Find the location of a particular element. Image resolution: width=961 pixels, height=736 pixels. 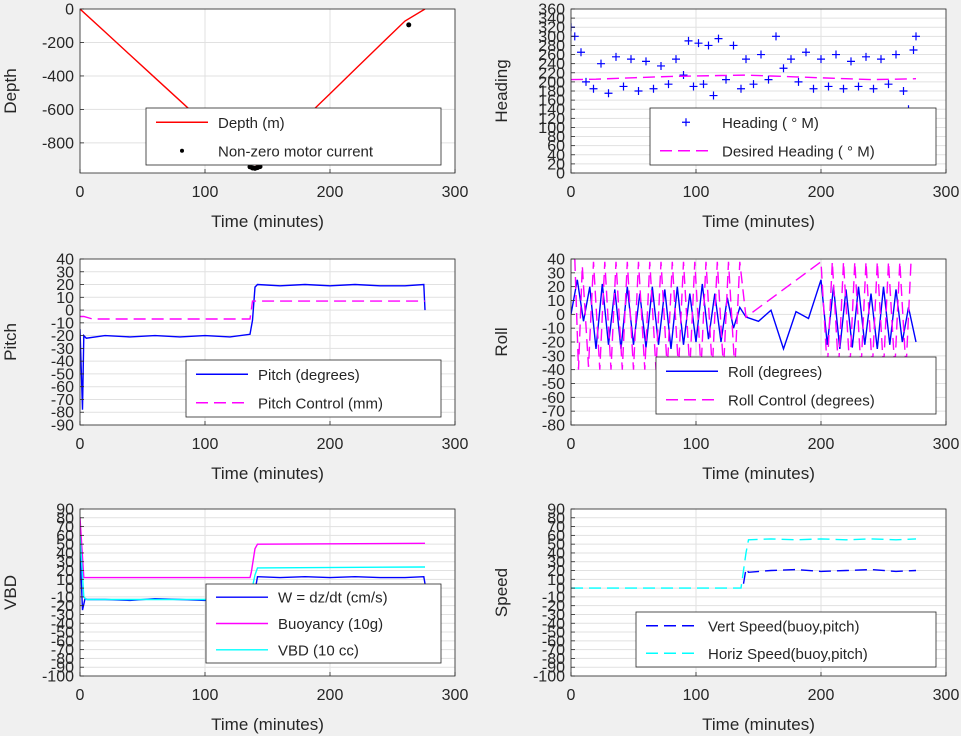

roll-series-1-line is located at coordinates (743, 314).